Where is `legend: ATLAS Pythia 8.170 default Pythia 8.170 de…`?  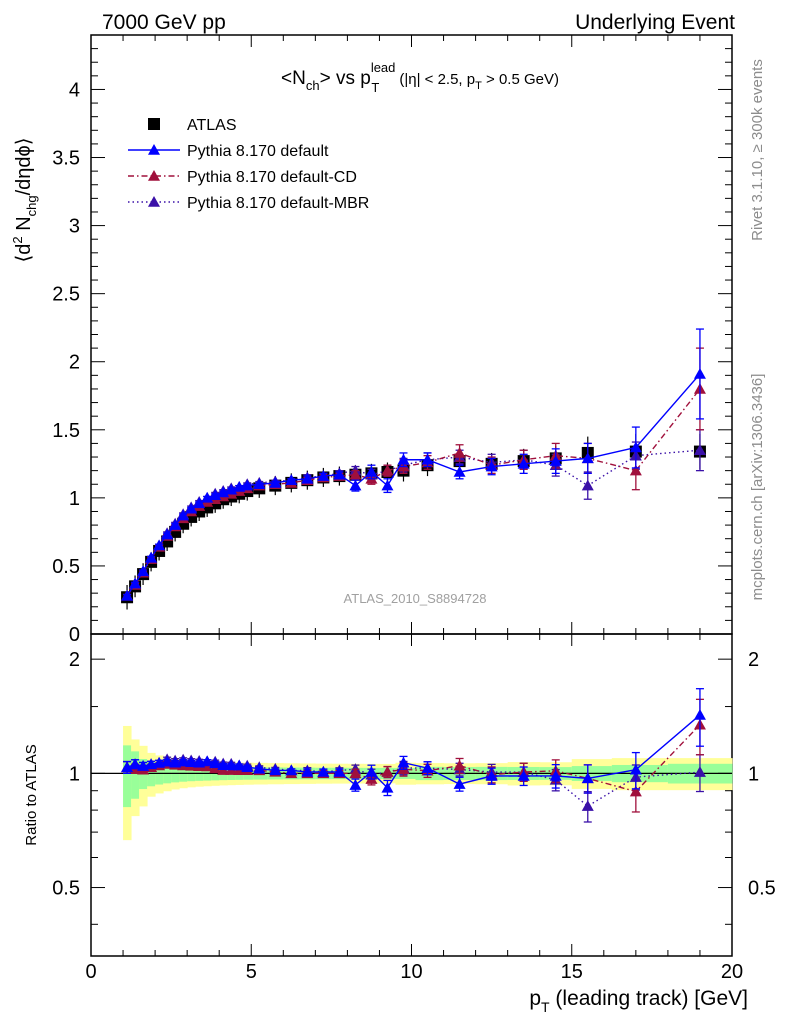
legend: ATLAS Pythia 8.170 default Pythia 8.170 de… is located at coordinates (248, 164).